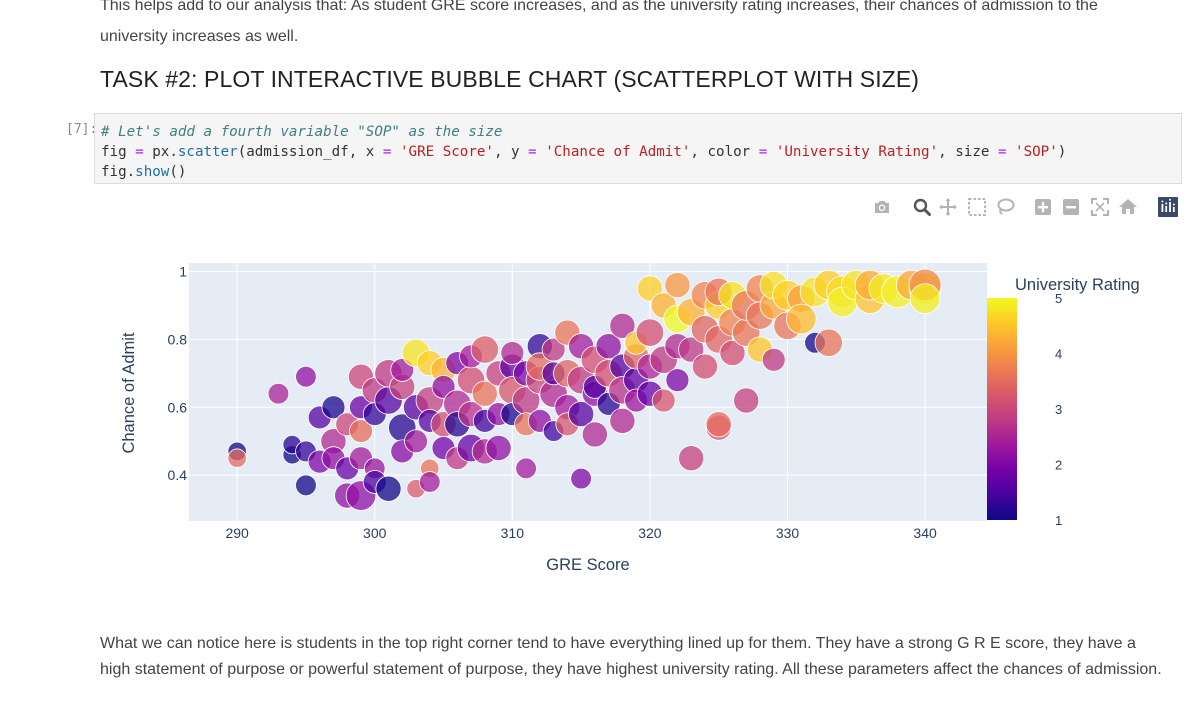 The image size is (1200, 726). Describe the element at coordinates (1071, 207) in the screenshot. I see `zoom-out-icon` at that location.